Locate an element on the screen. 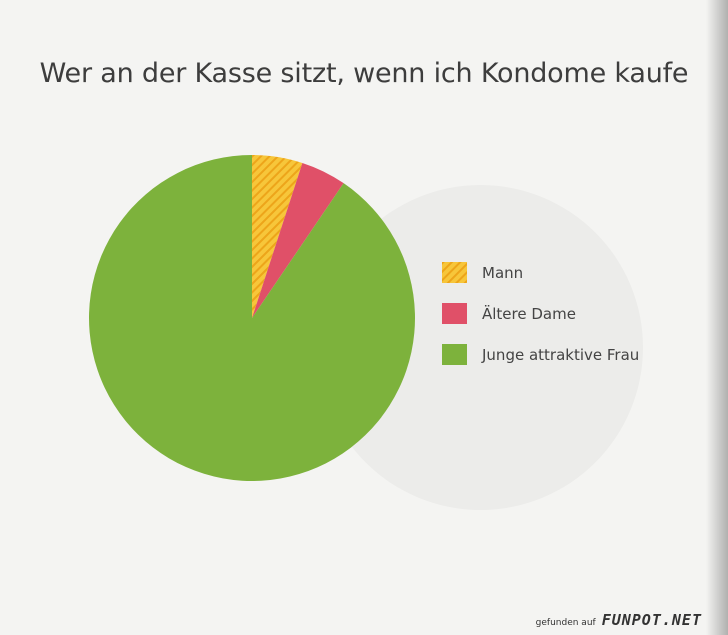 This screenshot has width=728, height=635. legend-item-aeltere-dame: Ältere Dame is located at coordinates (540, 313).